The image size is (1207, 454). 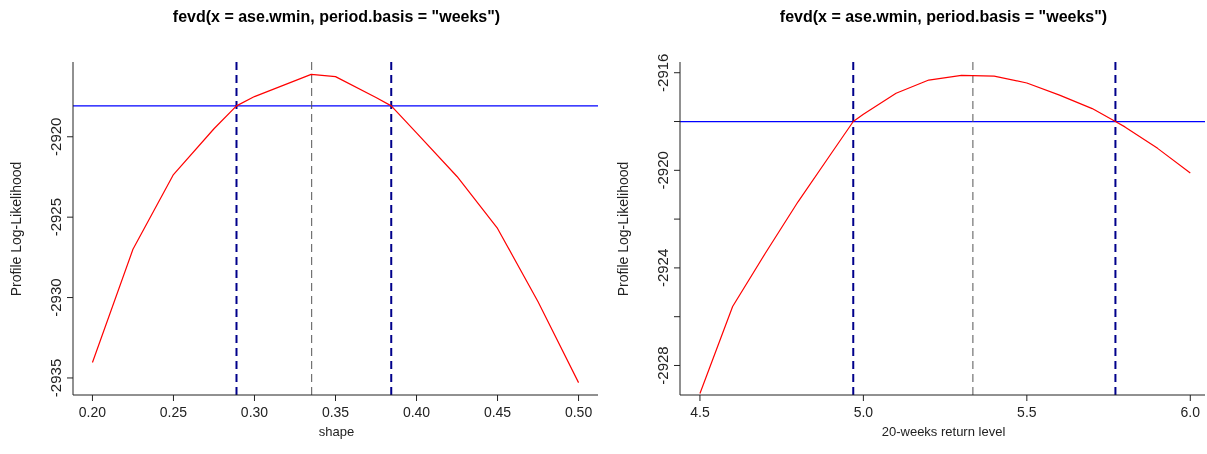 I want to click on x-tick-label: 0.25, so click(x=173, y=412).